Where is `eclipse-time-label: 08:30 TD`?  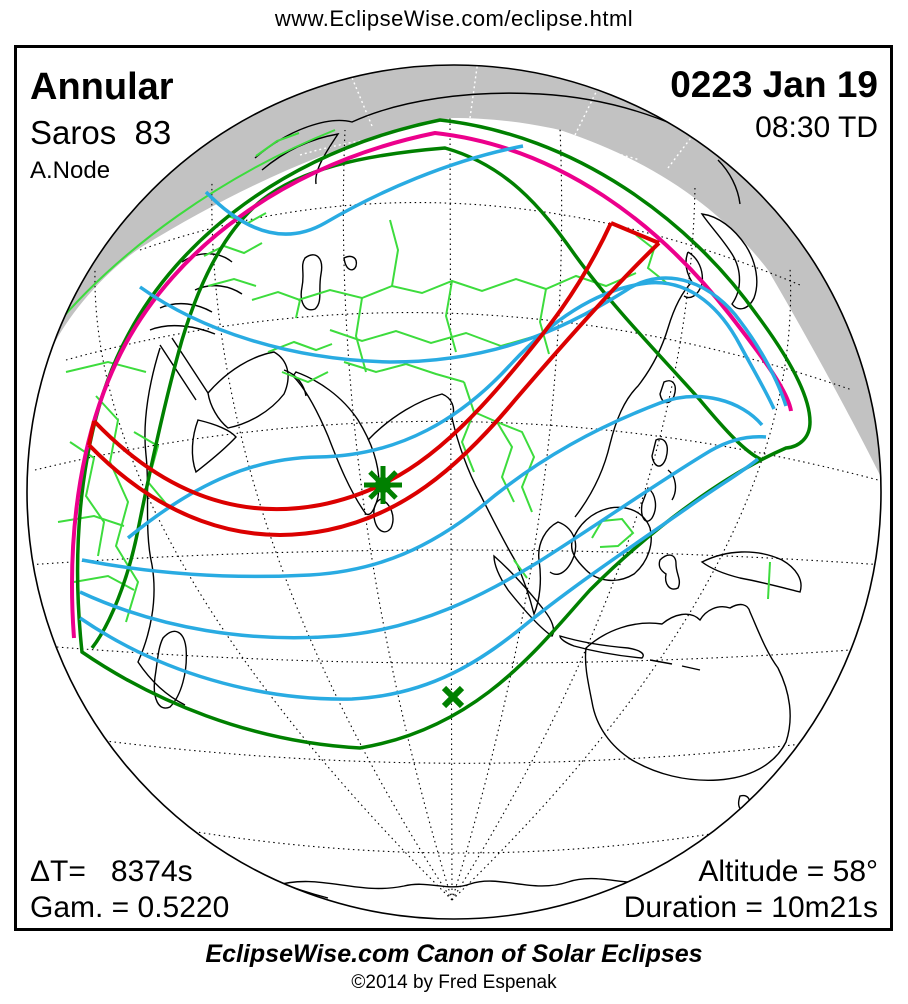 eclipse-time-label: 08:30 TD is located at coordinates (816, 127).